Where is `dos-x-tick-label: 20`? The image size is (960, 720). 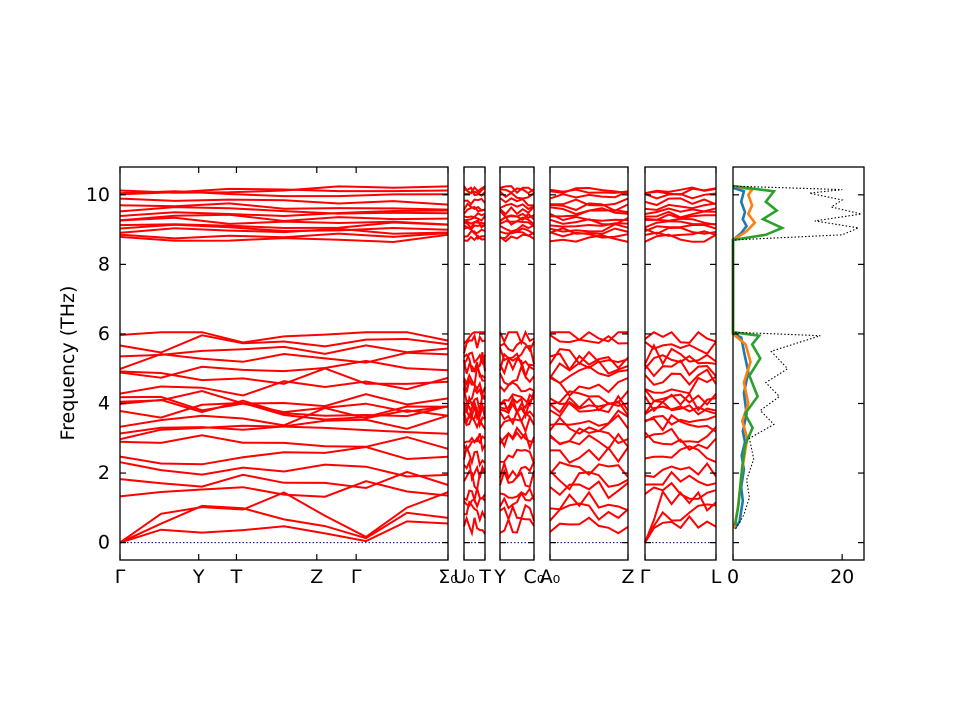 dos-x-tick-label: 20 is located at coordinates (842, 577).